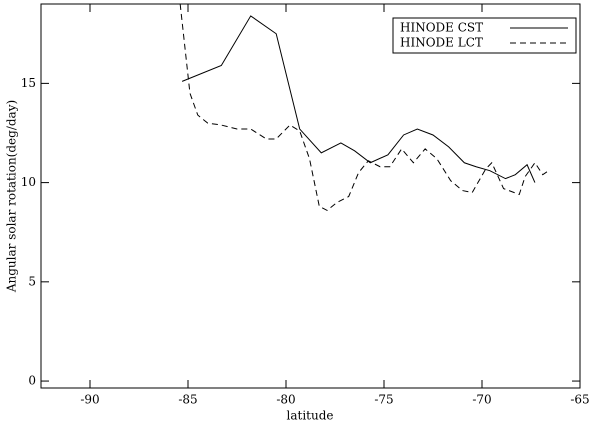  I want to click on x-tick-label: -70, so click(481, 400).